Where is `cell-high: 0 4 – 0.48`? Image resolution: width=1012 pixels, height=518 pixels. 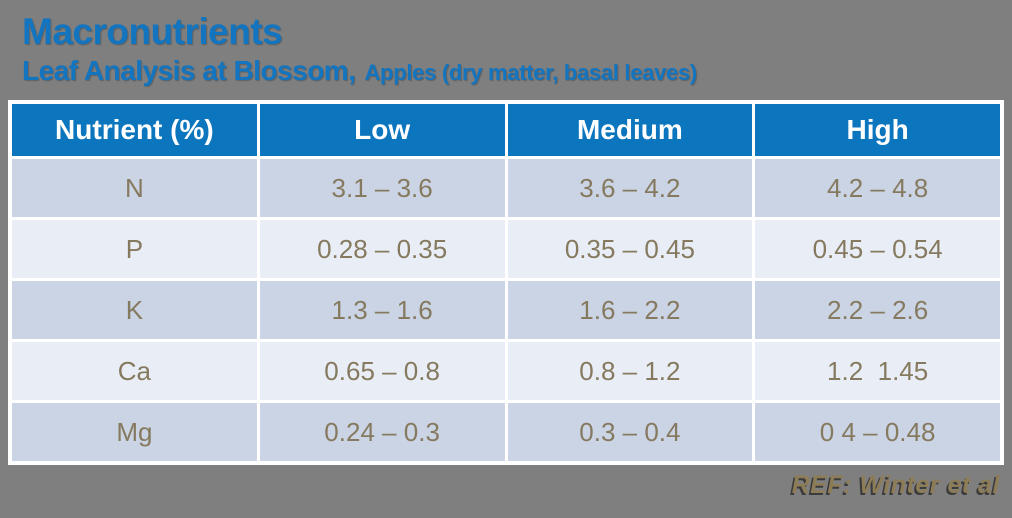 cell-high: 0 4 – 0.48 is located at coordinates (877, 432).